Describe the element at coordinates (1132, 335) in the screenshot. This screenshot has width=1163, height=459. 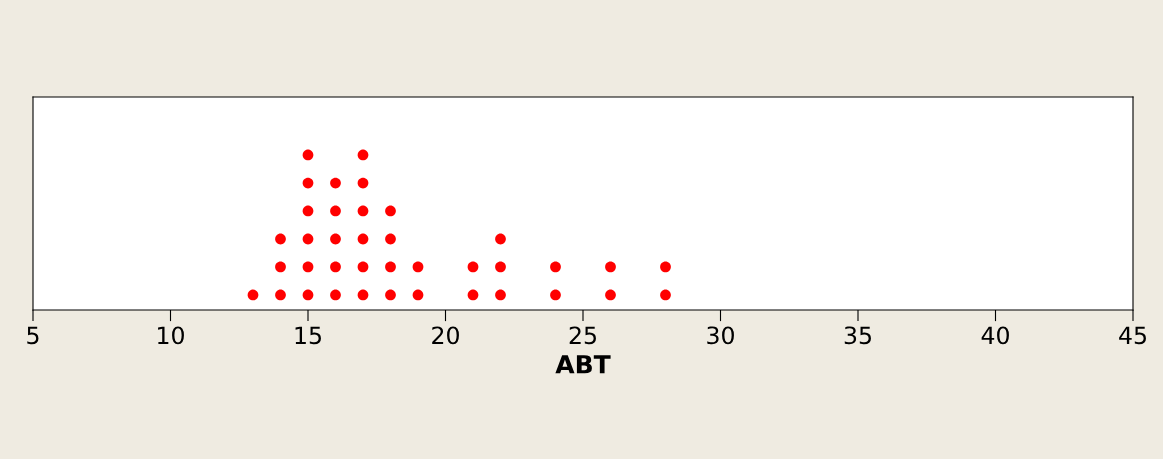
I see `x-tick-label: 45` at that location.